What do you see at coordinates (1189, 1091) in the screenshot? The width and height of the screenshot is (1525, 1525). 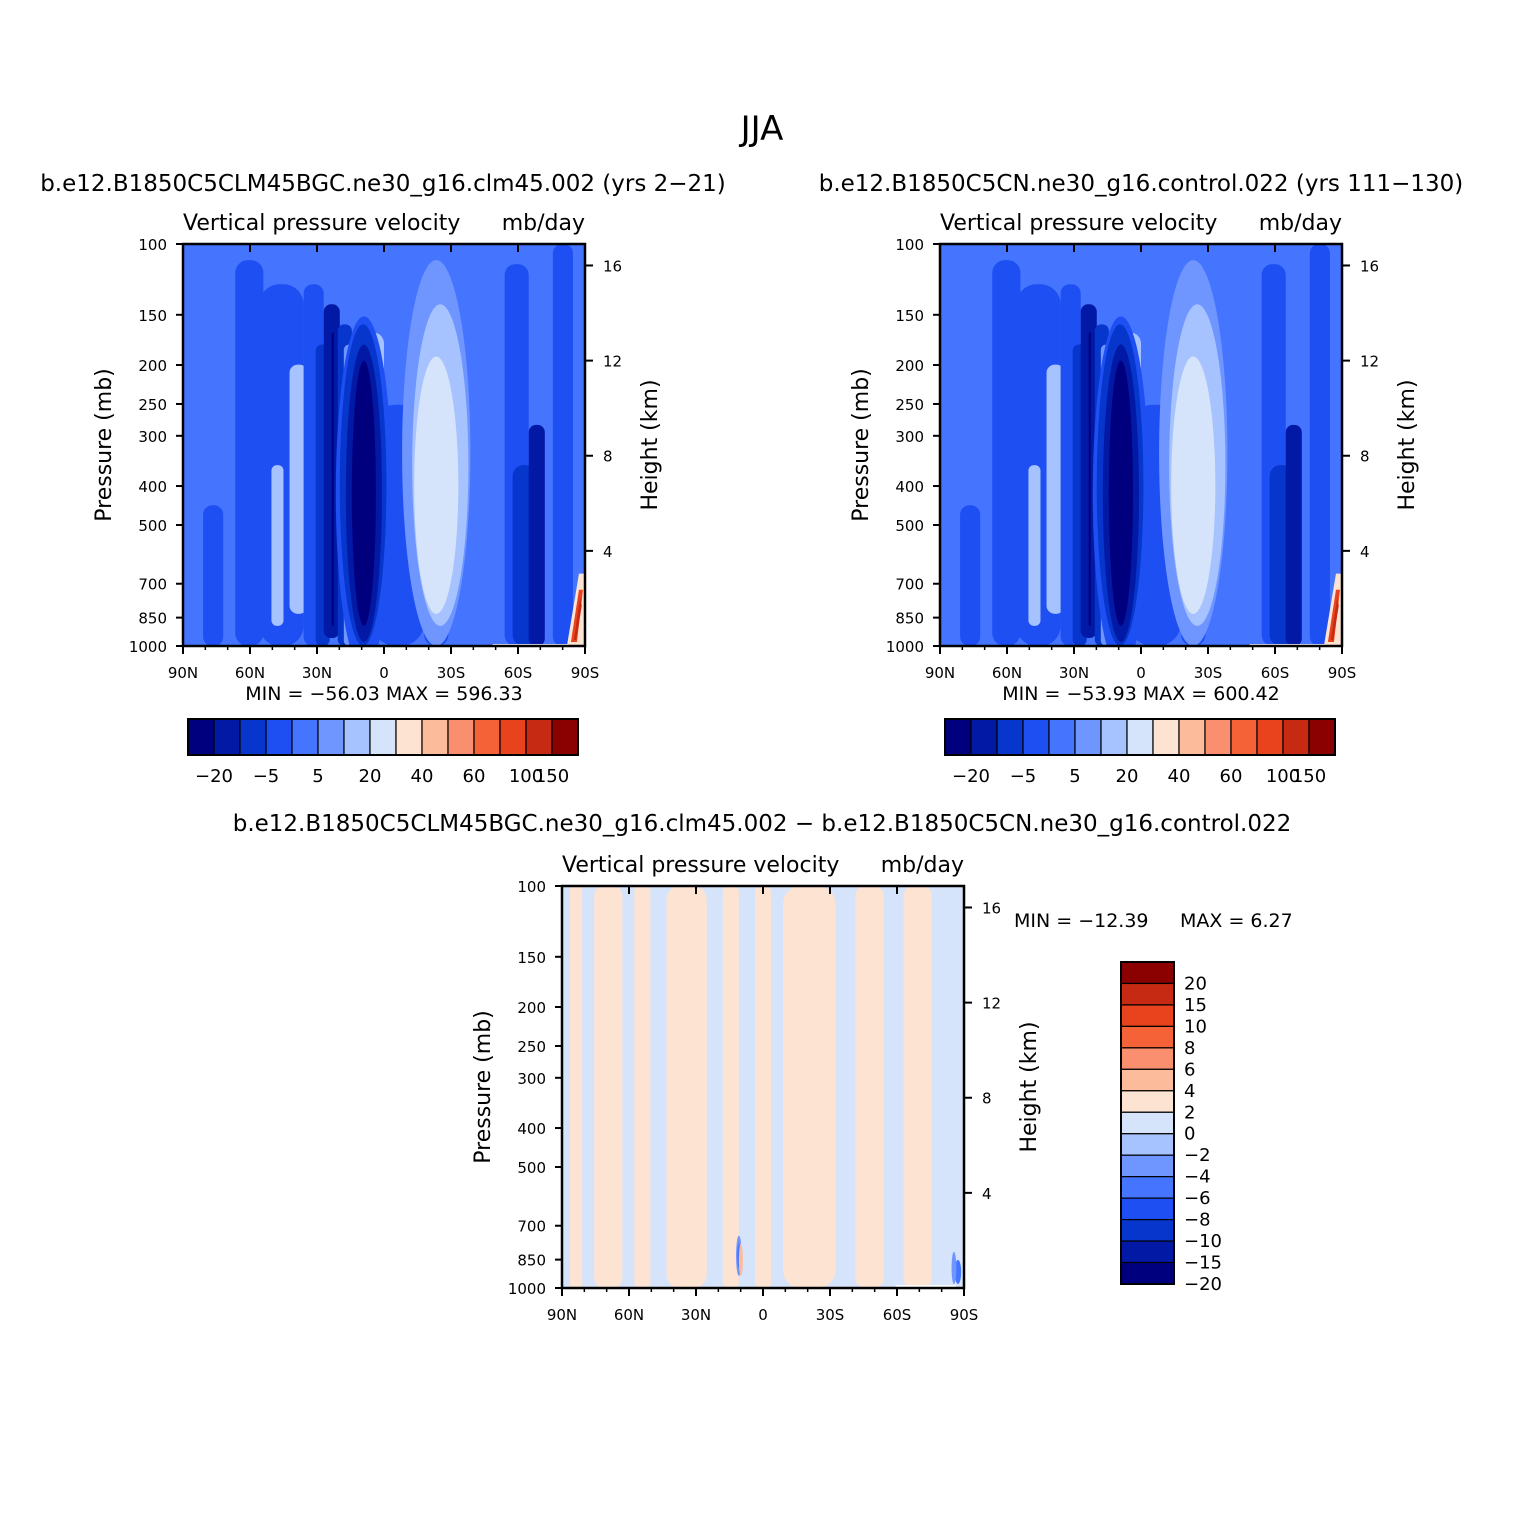 I see `colorbar-label: 4` at bounding box center [1189, 1091].